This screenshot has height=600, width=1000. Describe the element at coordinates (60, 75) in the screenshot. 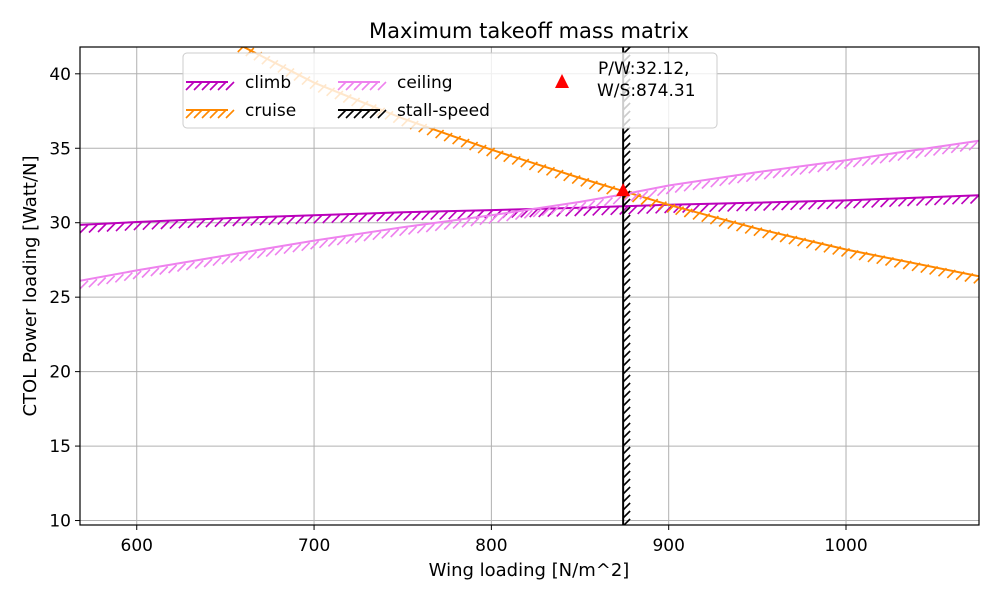

I see `y-tick-label: 40` at that location.